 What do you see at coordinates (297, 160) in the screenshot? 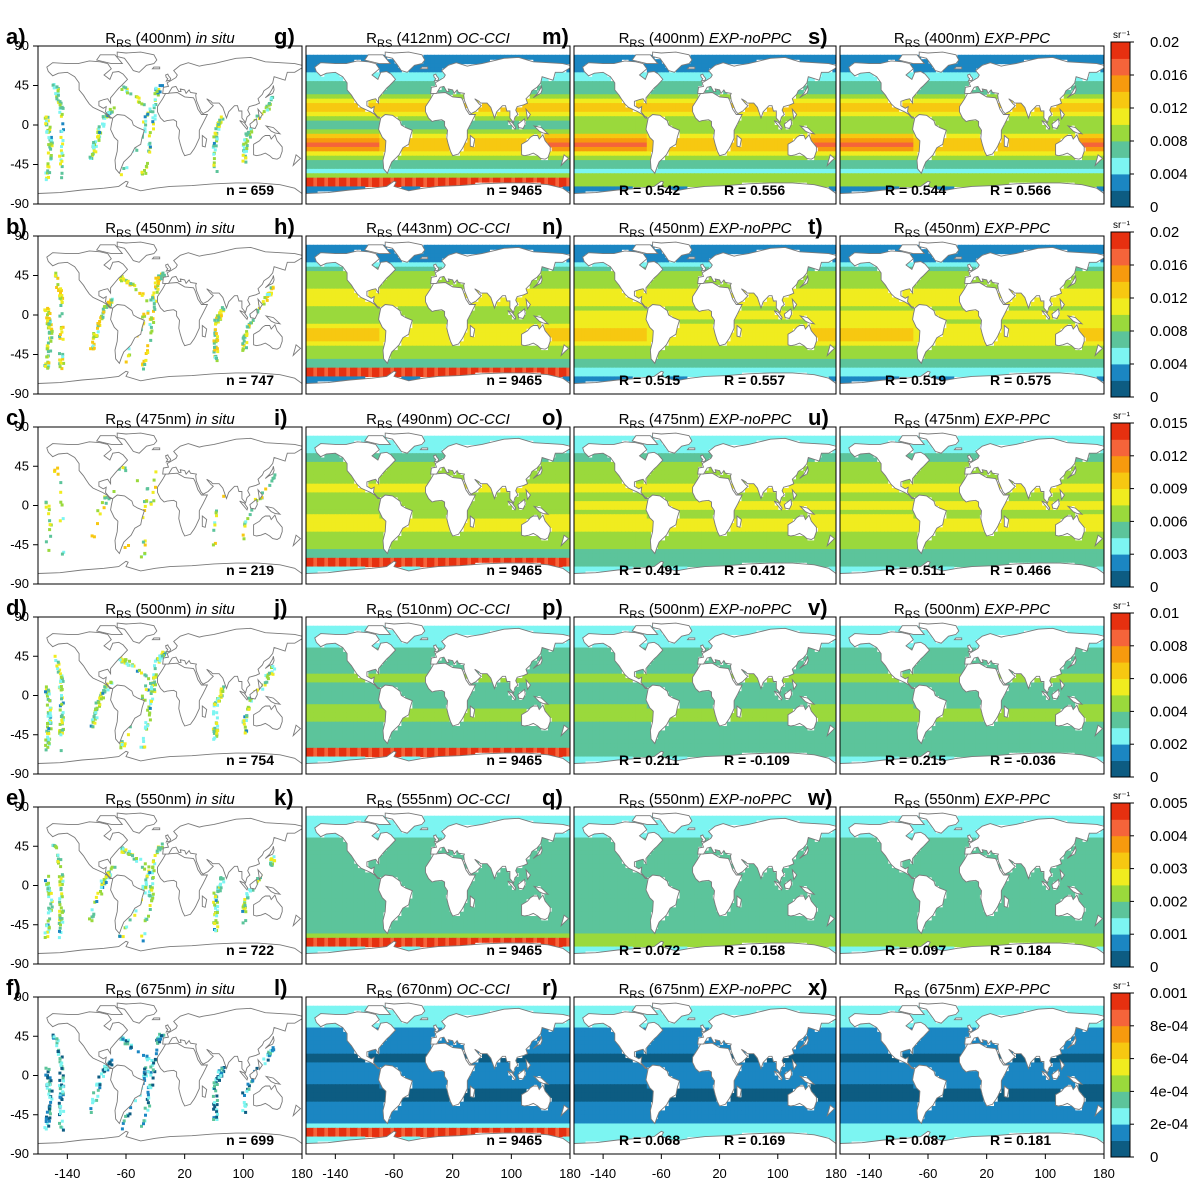
I see `coastline` at bounding box center [297, 160].